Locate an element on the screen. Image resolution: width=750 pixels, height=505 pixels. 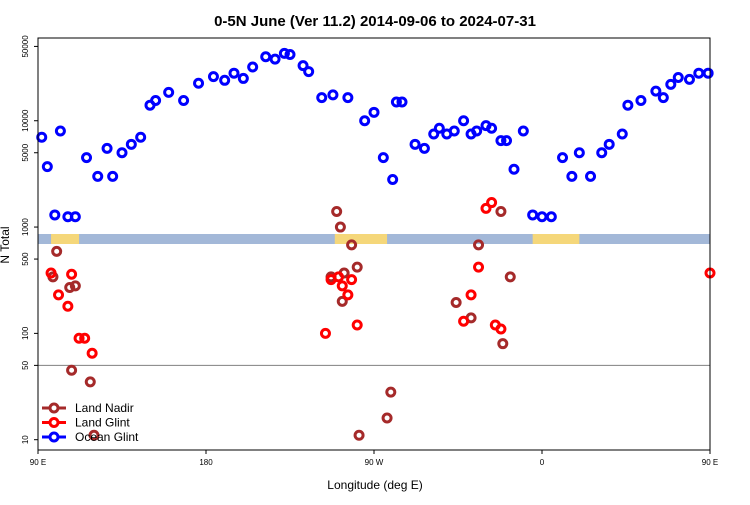
ocean-glint-legend-marker is located at coordinates (54, 437).